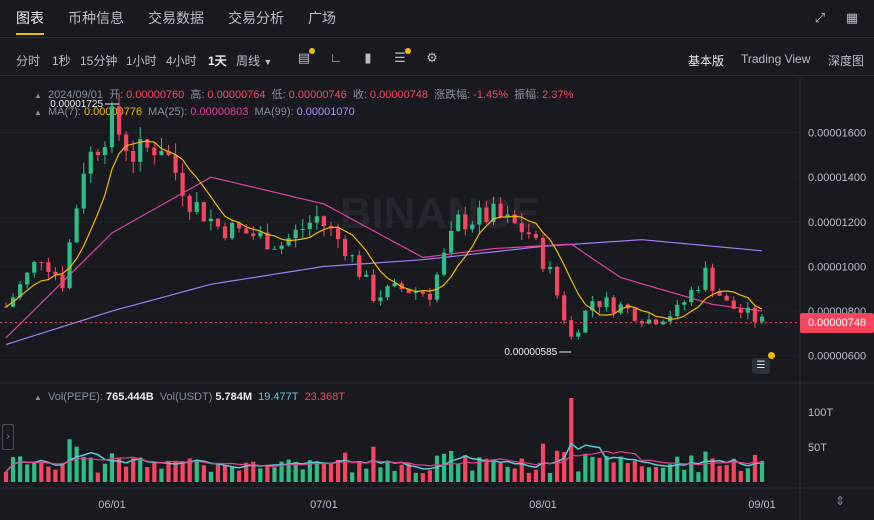 This screenshot has height=520, width=874. I want to click on expand-icon: ⤢, so click(820, 17).